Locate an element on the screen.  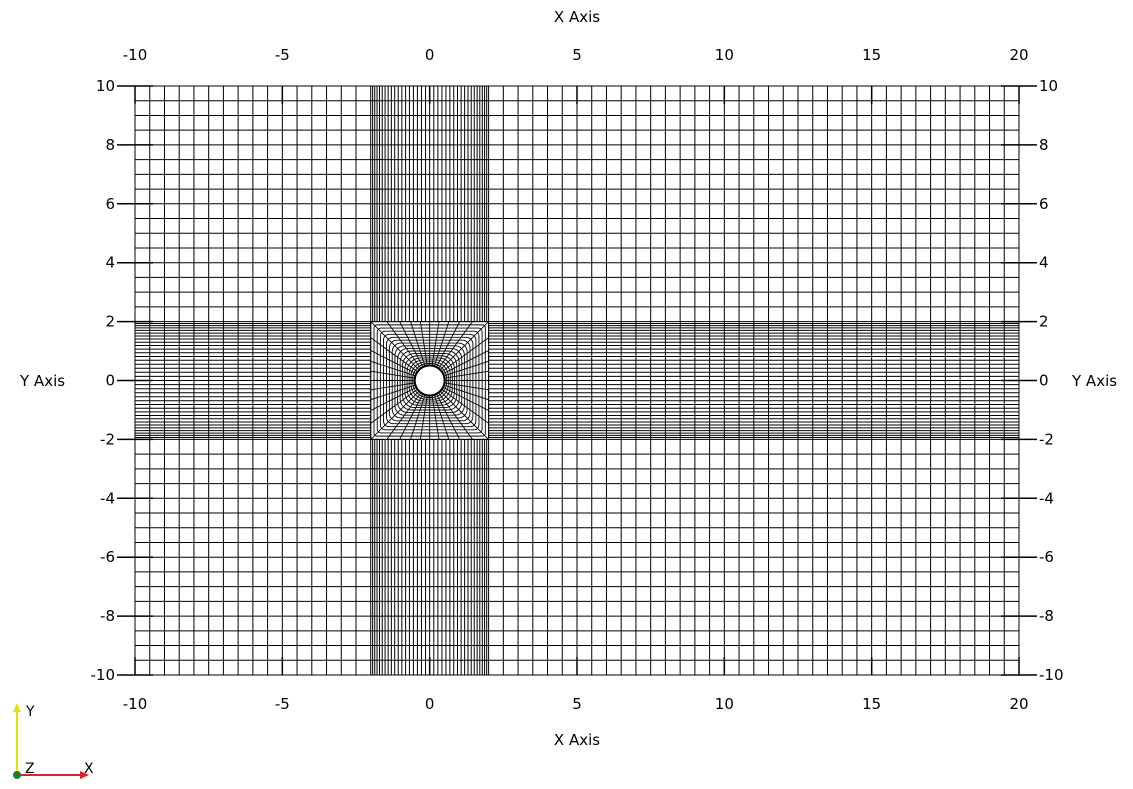
y-tick-label-right: -2 is located at coordinates (1046, 439).